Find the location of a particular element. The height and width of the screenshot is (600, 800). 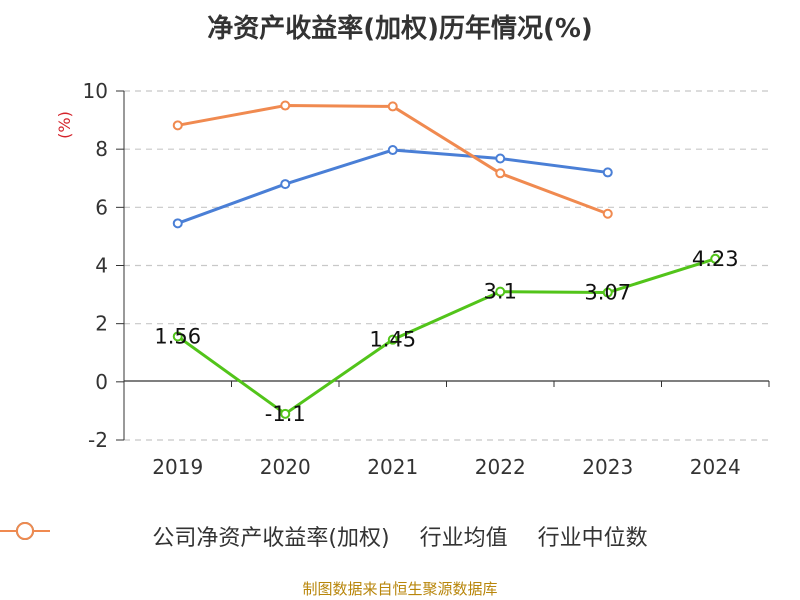

y-tick-label: 0 is located at coordinates (101, 382).